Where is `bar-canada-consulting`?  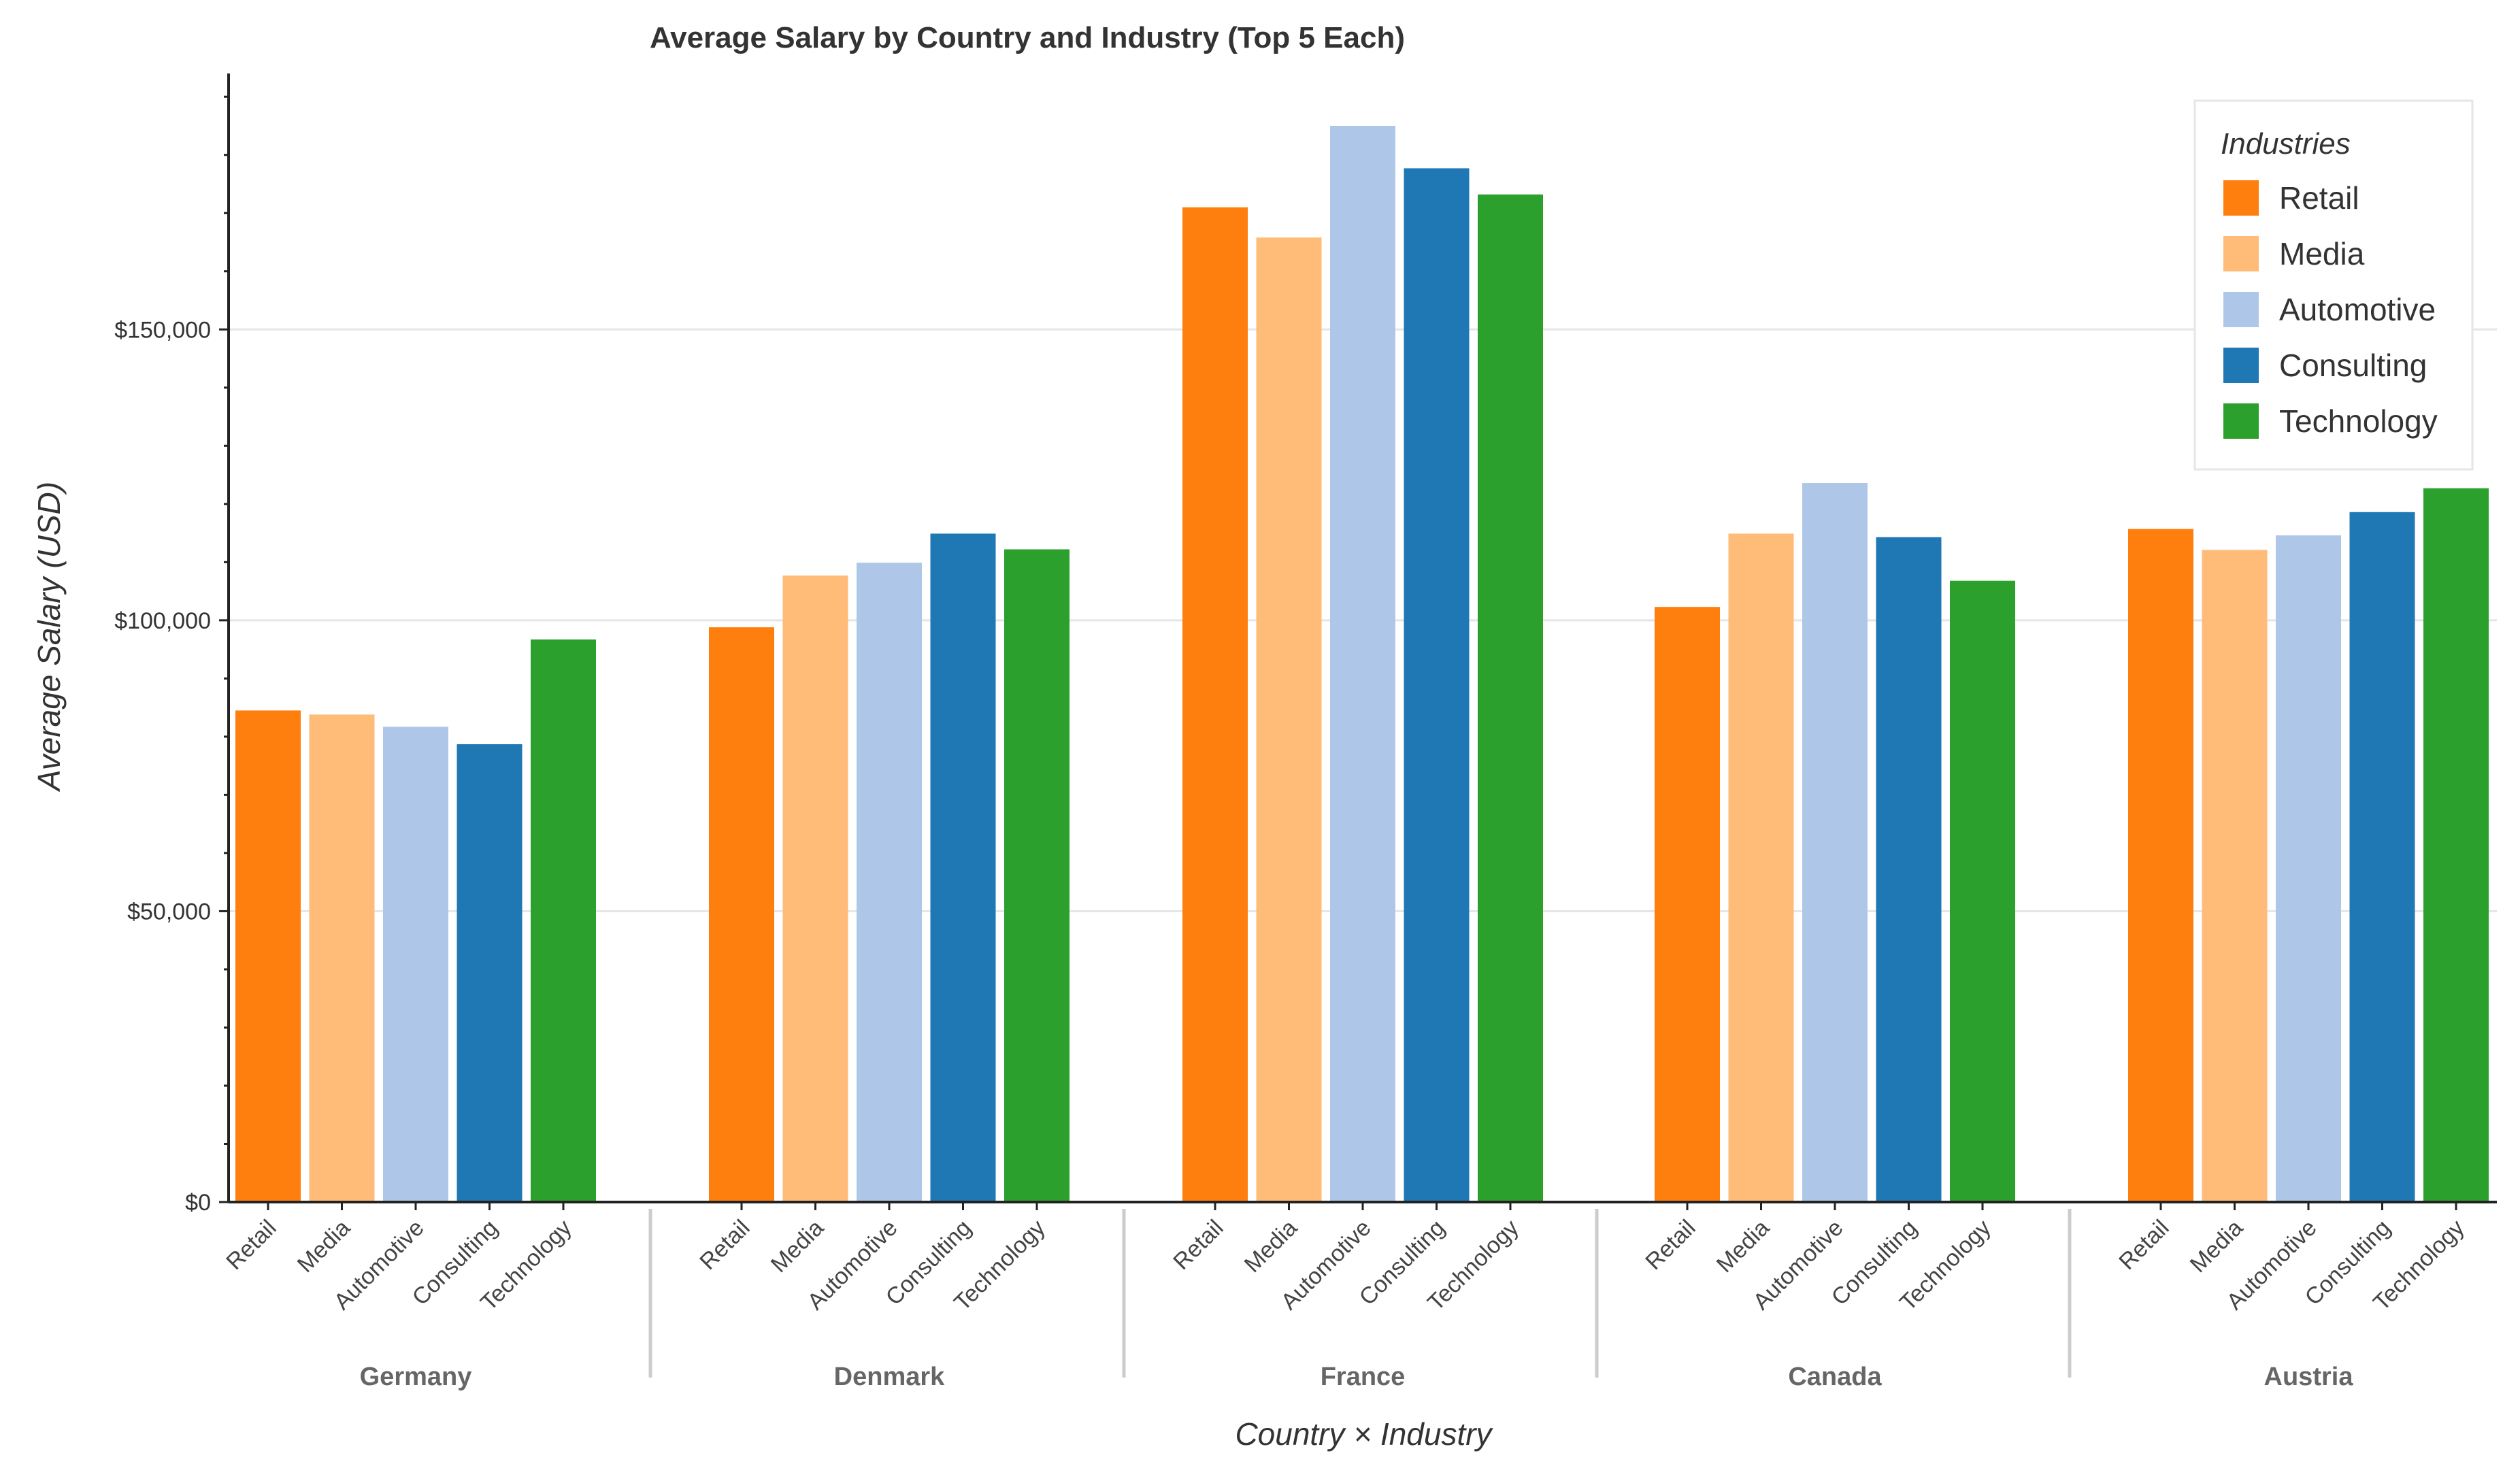 bar-canada-consulting is located at coordinates (1909, 869).